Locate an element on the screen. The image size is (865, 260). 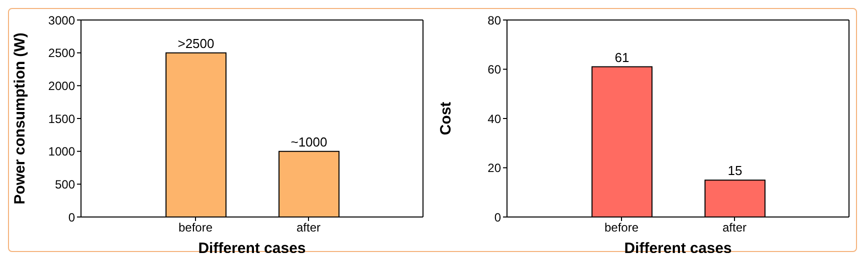
y-tick-label: 2000 is located at coordinates (62, 85).